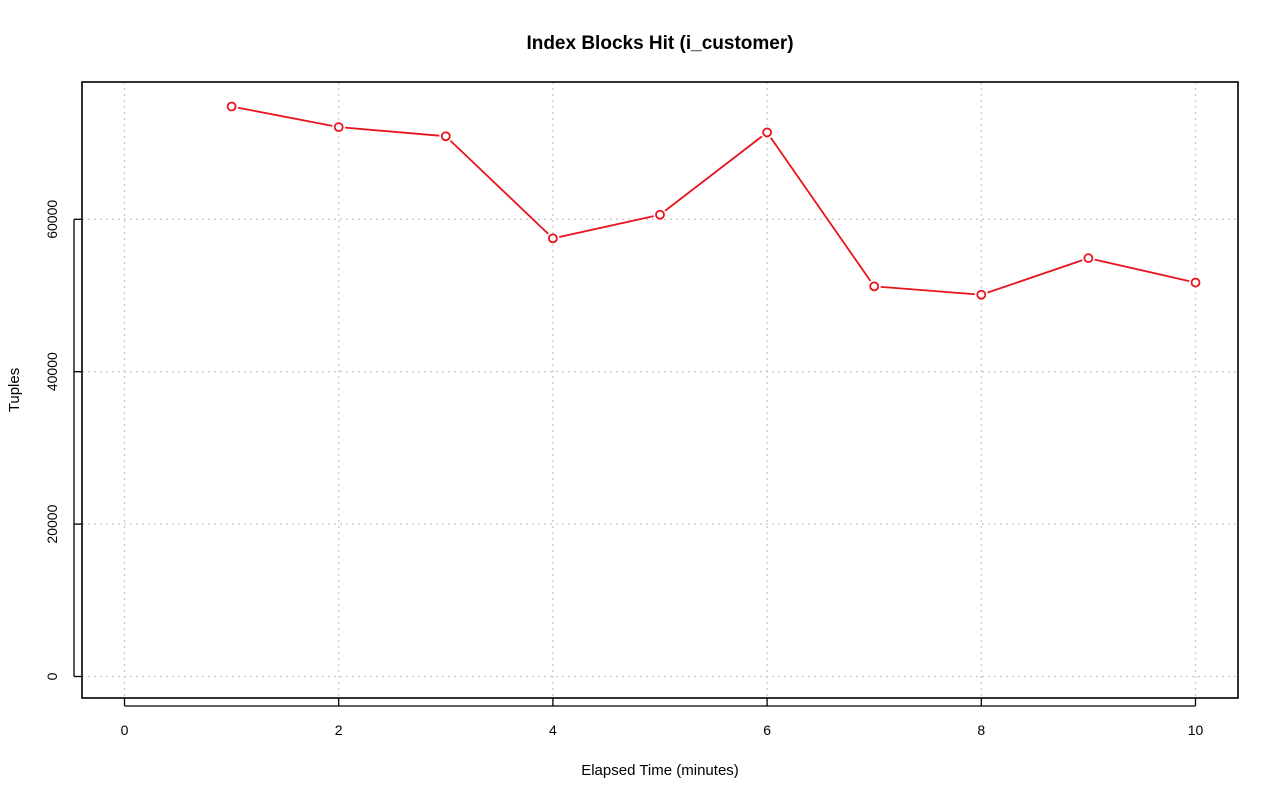 This screenshot has width=1280, height=801. What do you see at coordinates (52, 219) in the screenshot?
I see `y-tick-label: 60000` at bounding box center [52, 219].